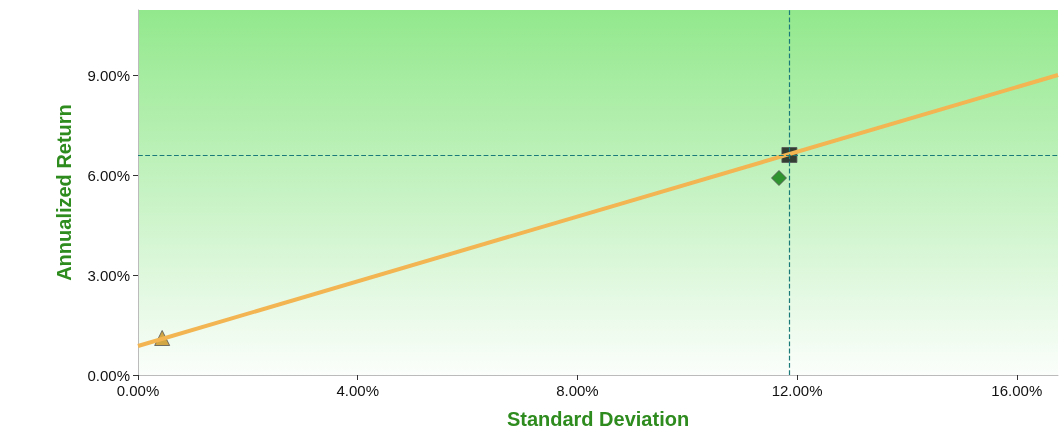  What do you see at coordinates (108, 275) in the screenshot?
I see `y-tick-label: 3.00%` at bounding box center [108, 275].